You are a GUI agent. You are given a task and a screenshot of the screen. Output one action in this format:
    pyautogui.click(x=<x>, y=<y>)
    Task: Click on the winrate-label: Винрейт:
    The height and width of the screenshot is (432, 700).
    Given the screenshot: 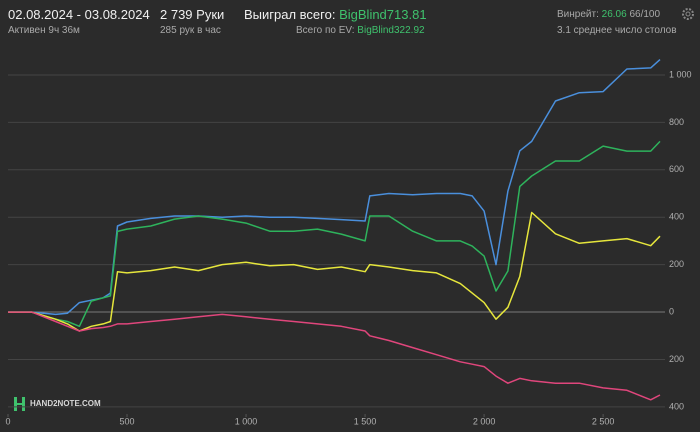 What is the action you would take?
    pyautogui.click(x=578, y=14)
    